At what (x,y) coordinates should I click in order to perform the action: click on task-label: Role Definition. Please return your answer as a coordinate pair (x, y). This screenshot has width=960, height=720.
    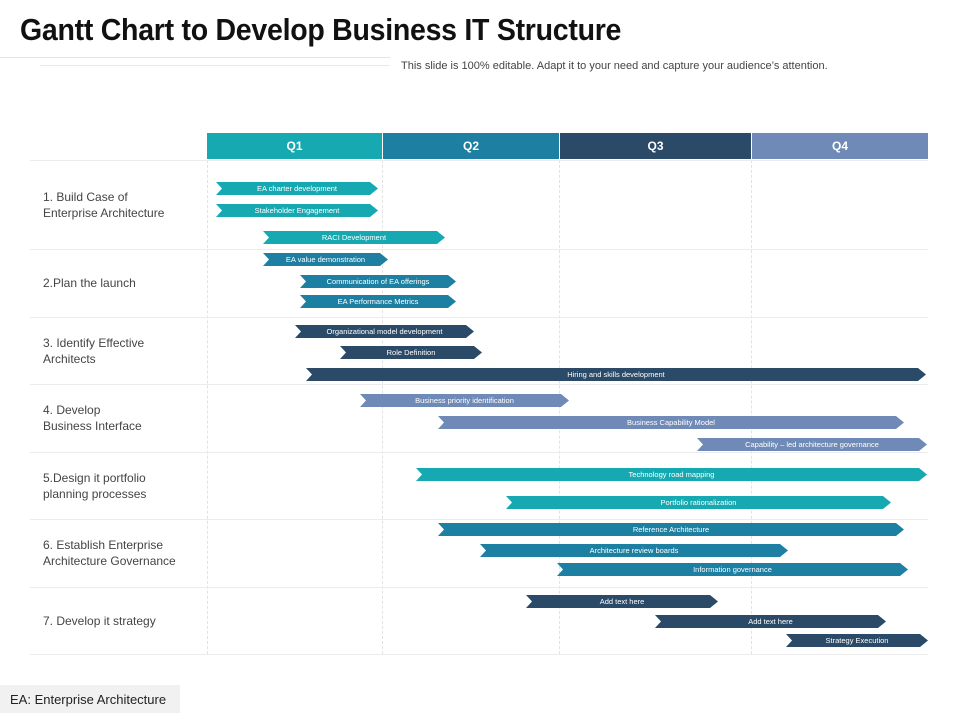
    Looking at the image, I should click on (411, 352).